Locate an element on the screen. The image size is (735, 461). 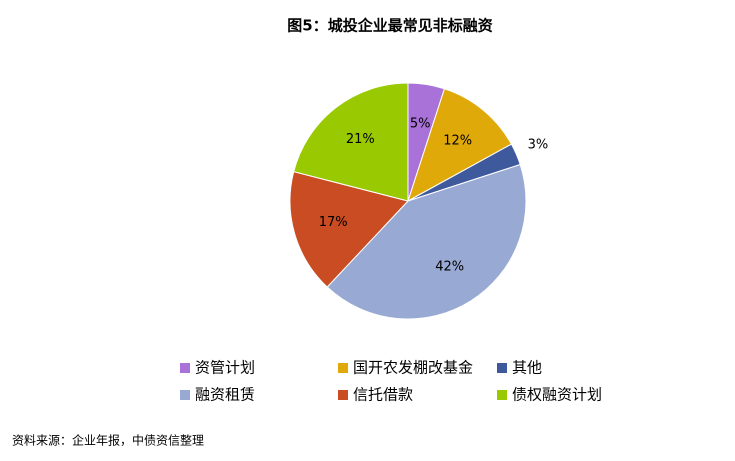
legend-label: 资管计划 is located at coordinates (225, 368).